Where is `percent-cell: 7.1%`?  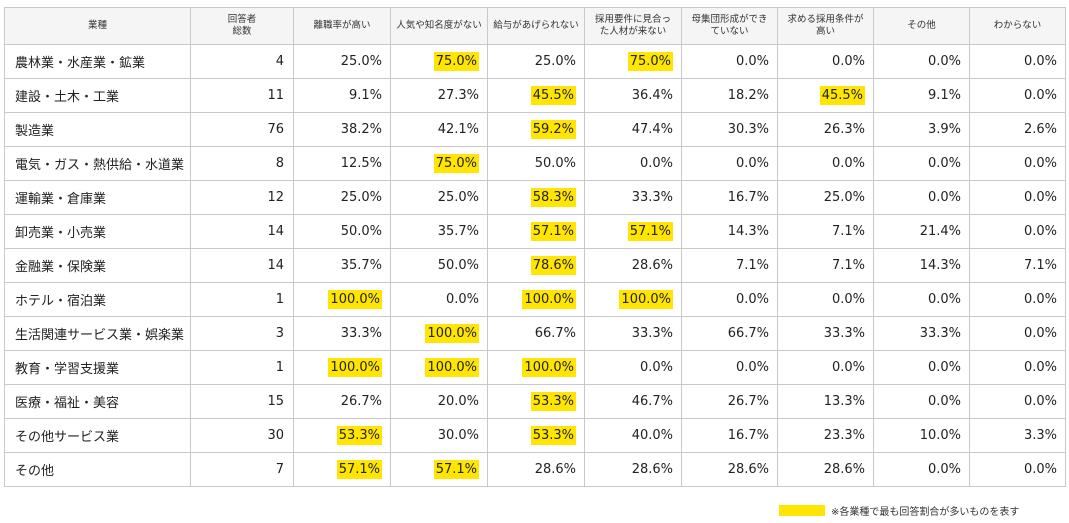
percent-cell: 7.1% is located at coordinates (825, 265).